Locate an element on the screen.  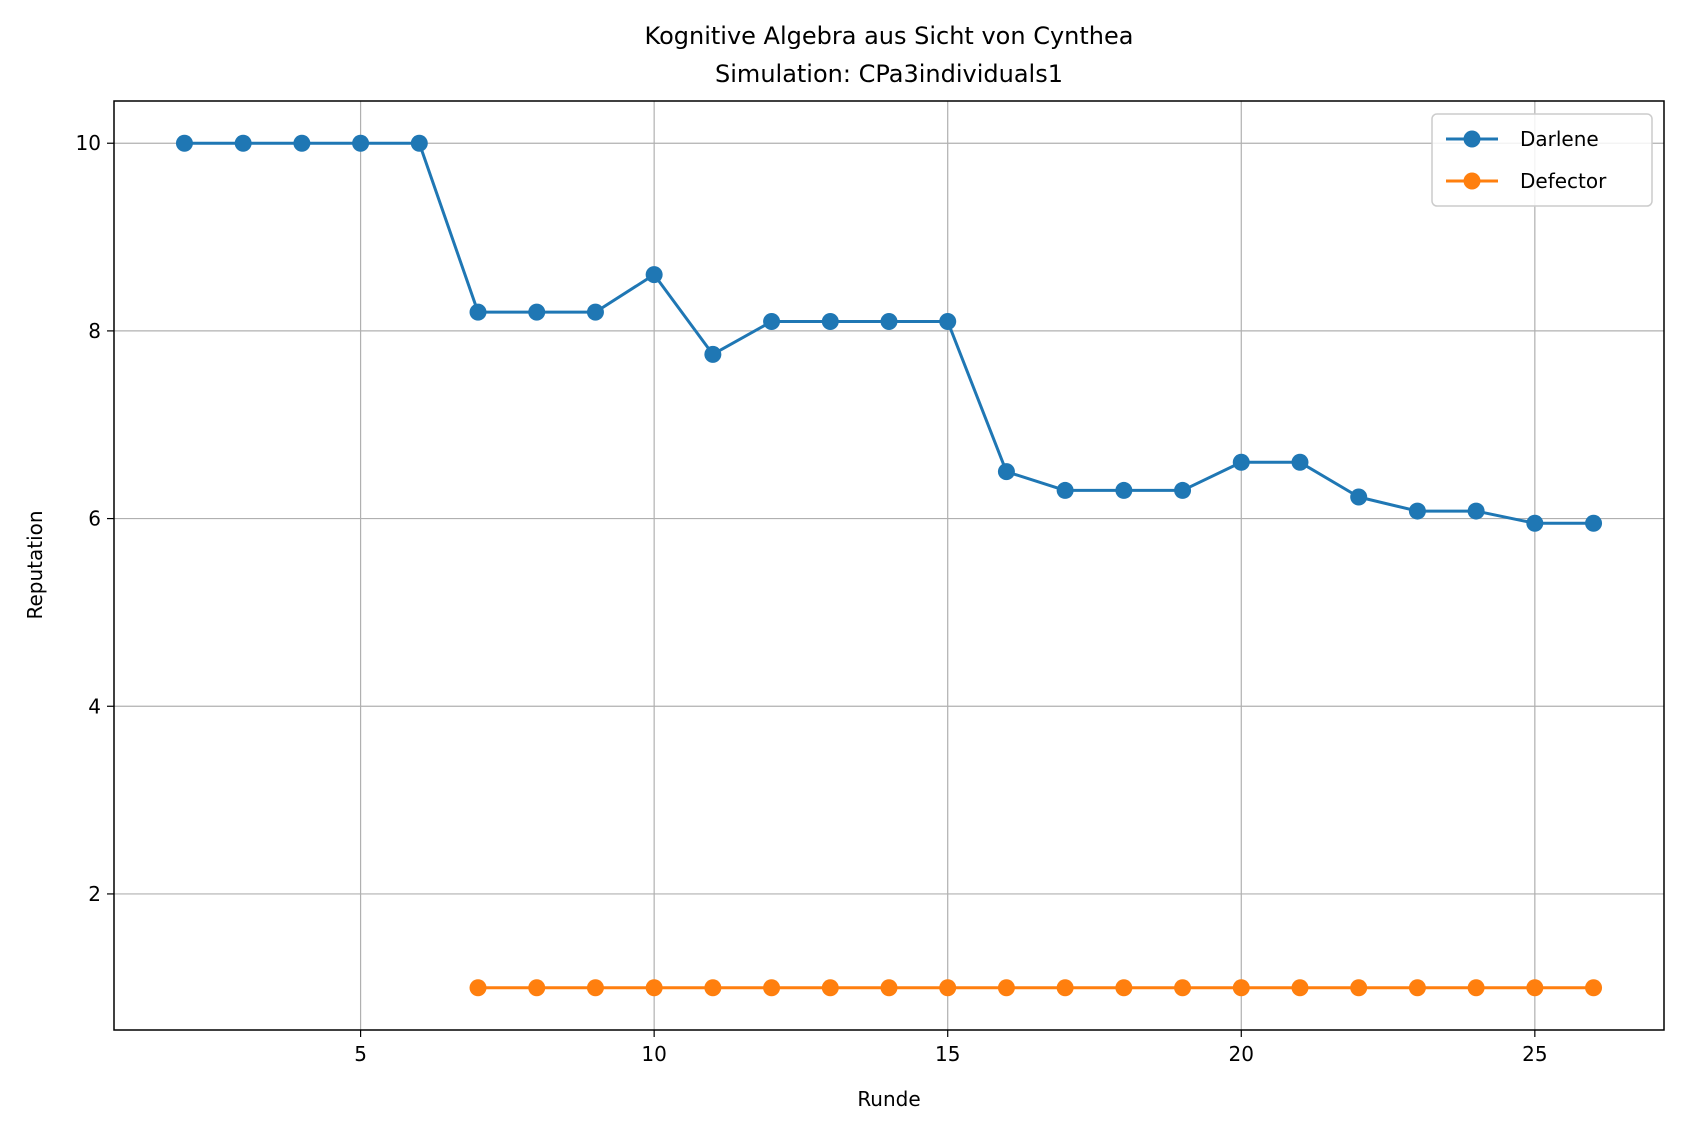
legend: Darlene Defector is located at coordinates (1542, 160).